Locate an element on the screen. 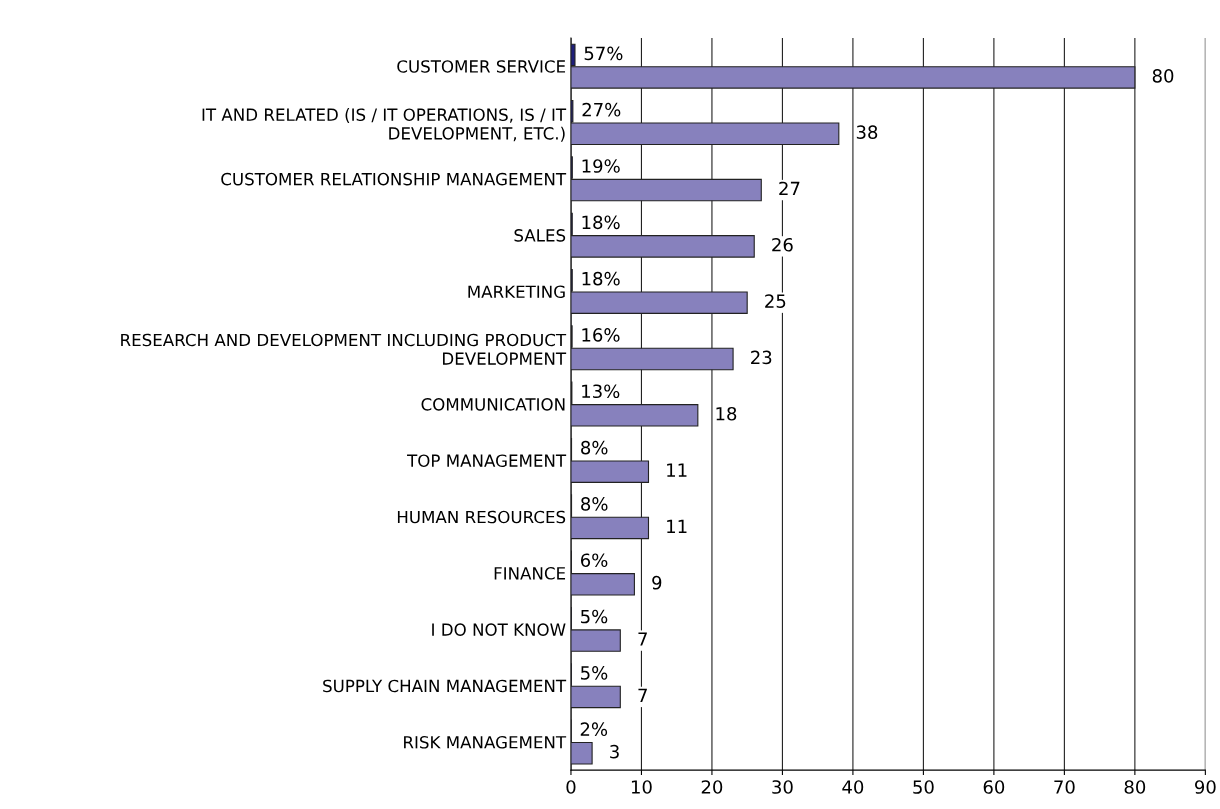 The width and height of the screenshot is (1220, 809). data-label: 27% is located at coordinates (601, 109).